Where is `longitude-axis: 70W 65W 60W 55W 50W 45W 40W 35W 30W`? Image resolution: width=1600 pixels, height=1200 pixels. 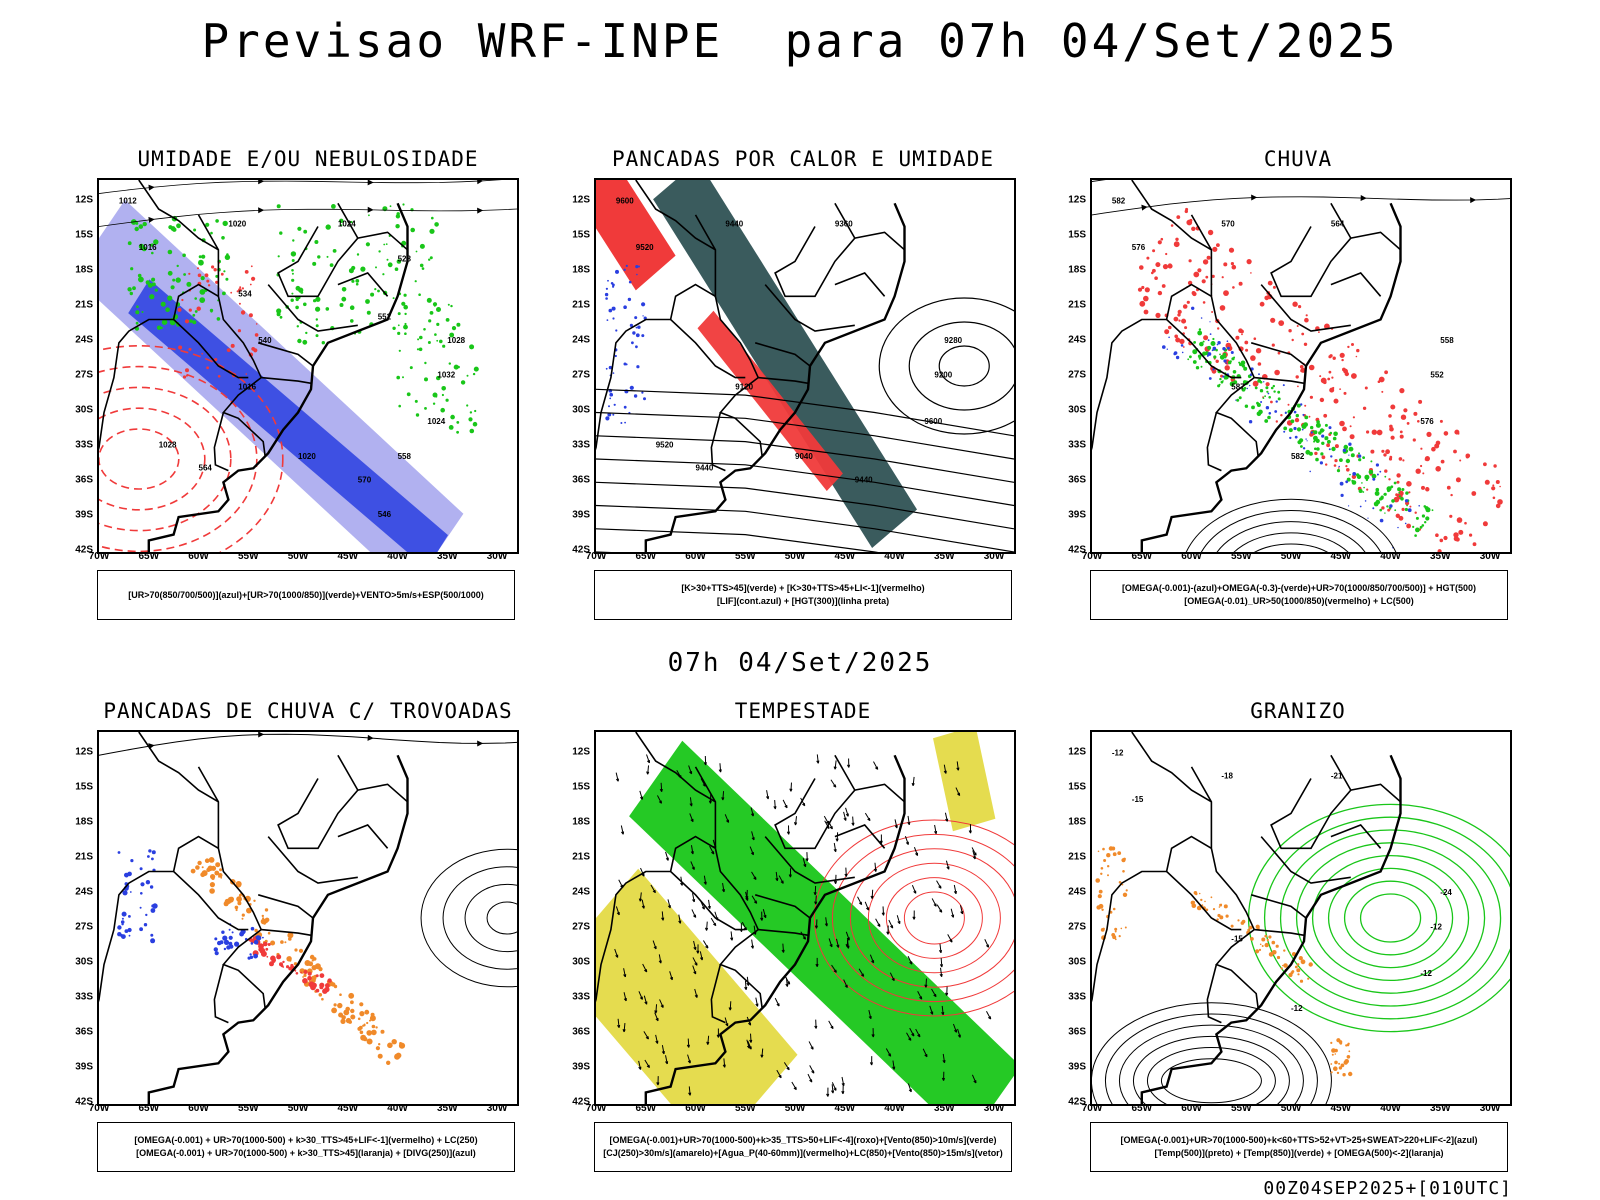 longitude-axis: 70W 65W 60W 55W 50W 45W 40W 35W 30W is located at coordinates (1295, 558).